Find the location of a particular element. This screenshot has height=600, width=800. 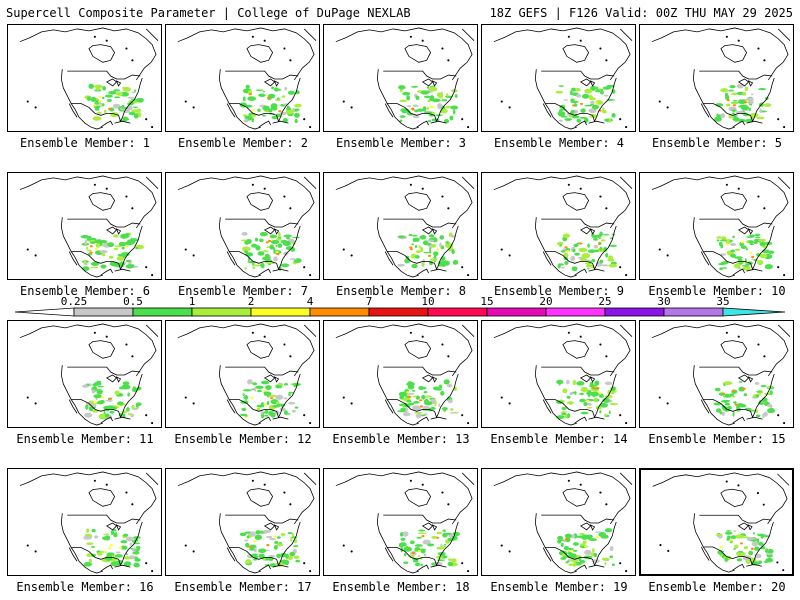

colorbar-legend: 0.25 0.5 1 2 4 7 10 15 20 25 30 35 is located at coordinates (400, 306).